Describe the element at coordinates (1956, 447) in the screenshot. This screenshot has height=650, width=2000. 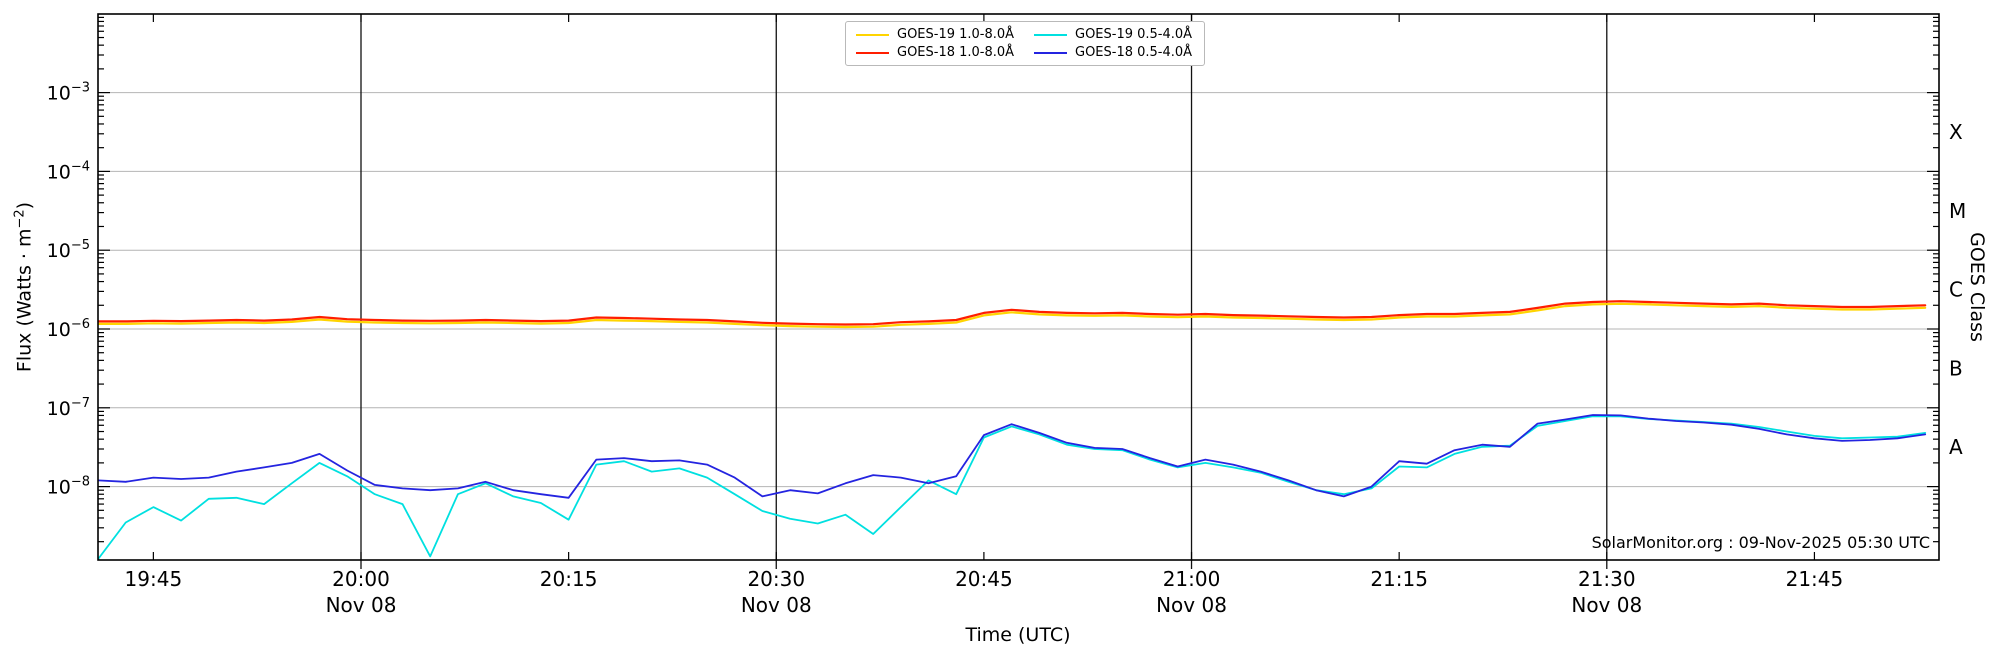
I see `goes-class-a: A` at that location.